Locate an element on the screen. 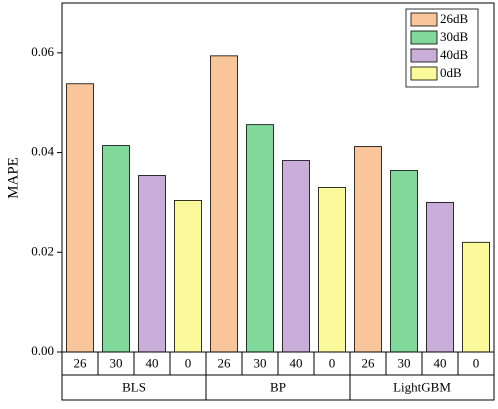 This screenshot has height=409, width=498. y-tick-label: 0.02 is located at coordinates (42, 250).